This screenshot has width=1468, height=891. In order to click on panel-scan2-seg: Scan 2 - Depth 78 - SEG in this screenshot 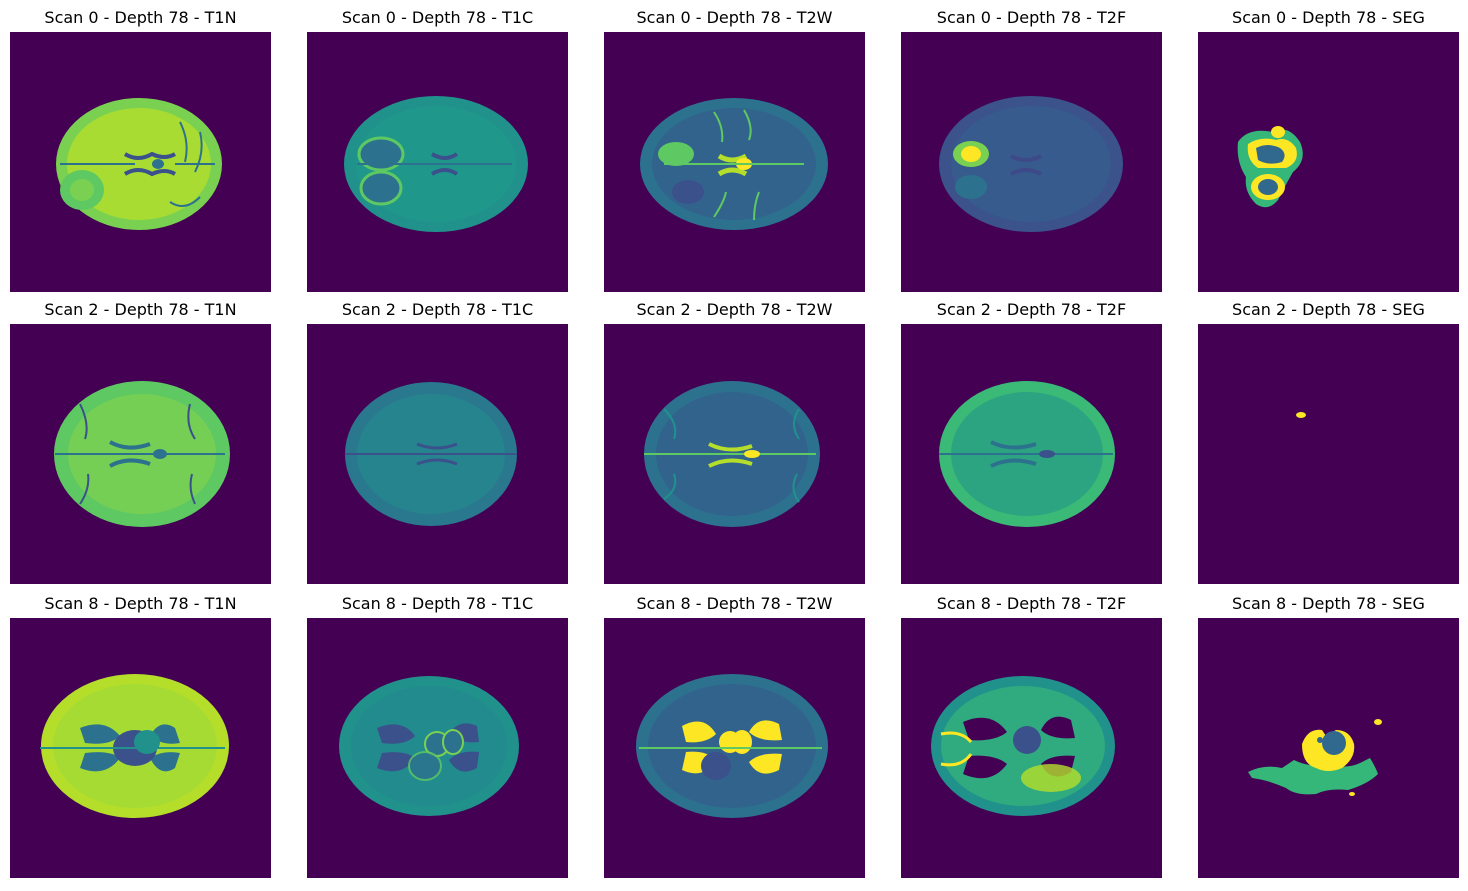, I will do `click(1328, 439)`.